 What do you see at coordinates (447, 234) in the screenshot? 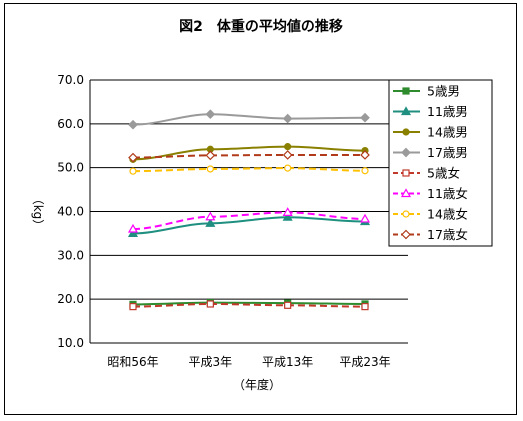
I see `legend-label: 17歳女` at bounding box center [447, 234].